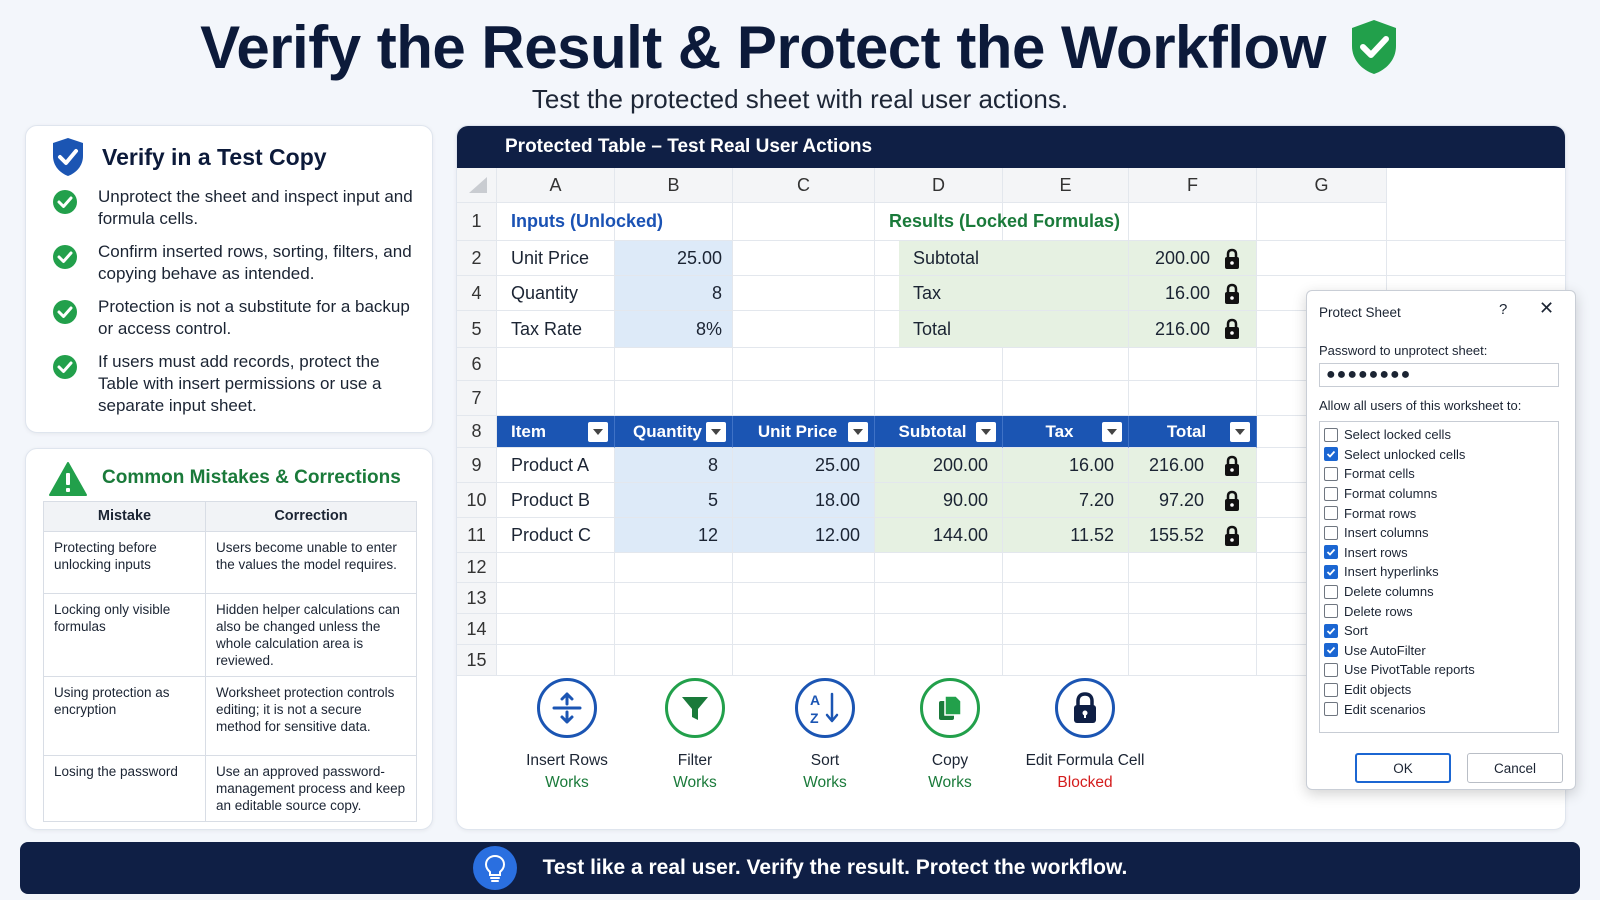 Image resolution: width=1600 pixels, height=900 pixels. I want to click on input-cell: 25.00, so click(674, 258).